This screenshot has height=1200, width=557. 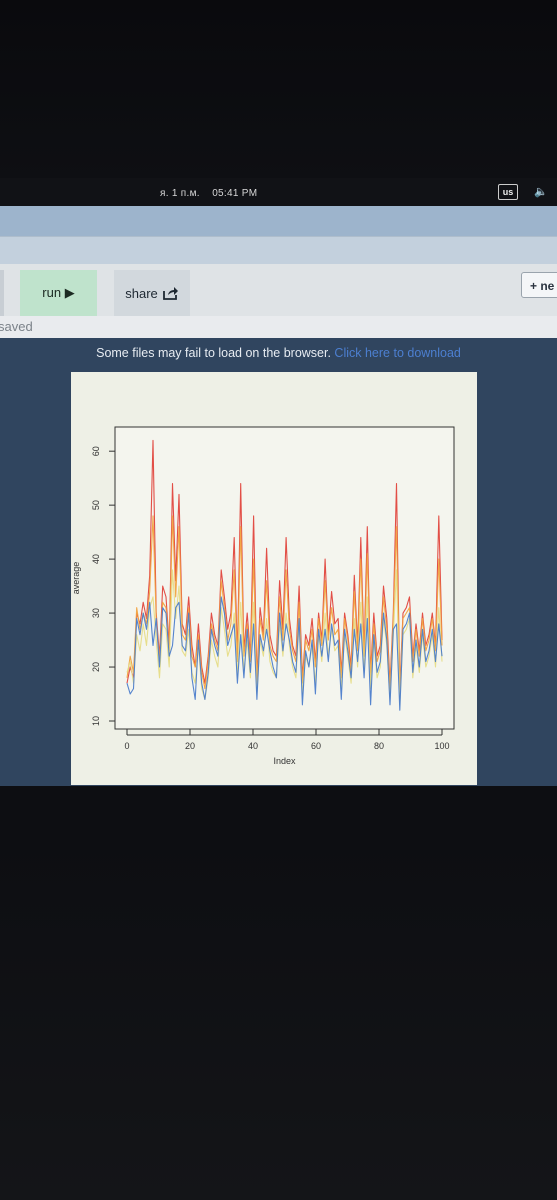 I want to click on run-button-label: run ▶, so click(x=58, y=292).